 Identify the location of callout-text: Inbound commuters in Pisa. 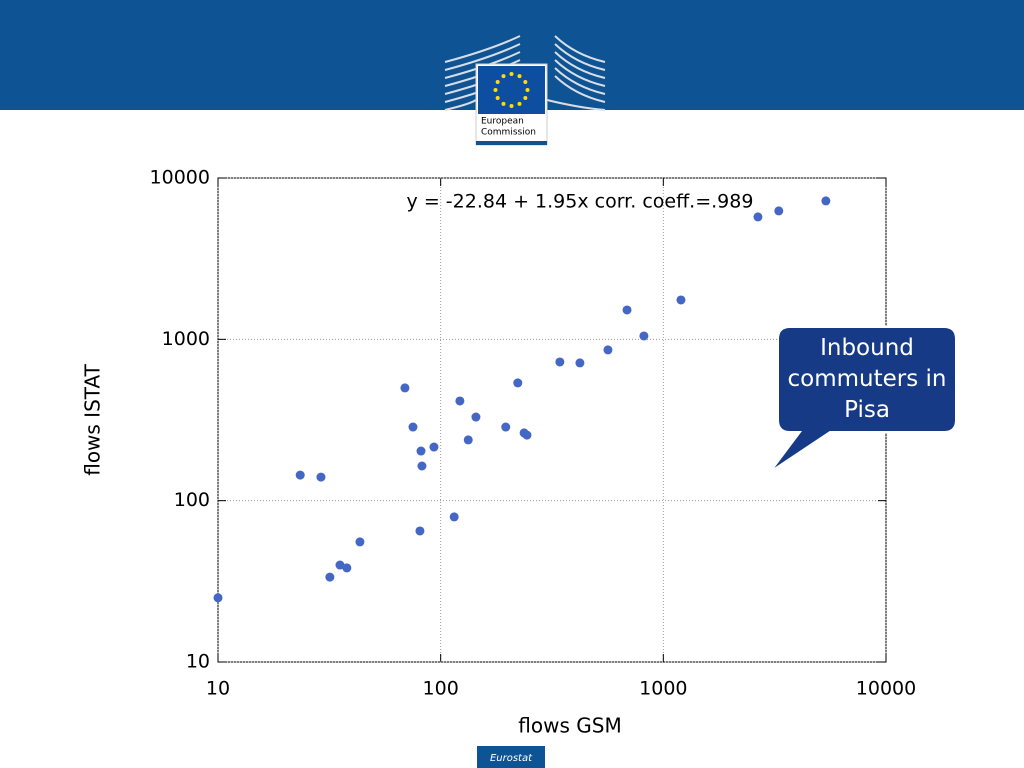
(867, 379).